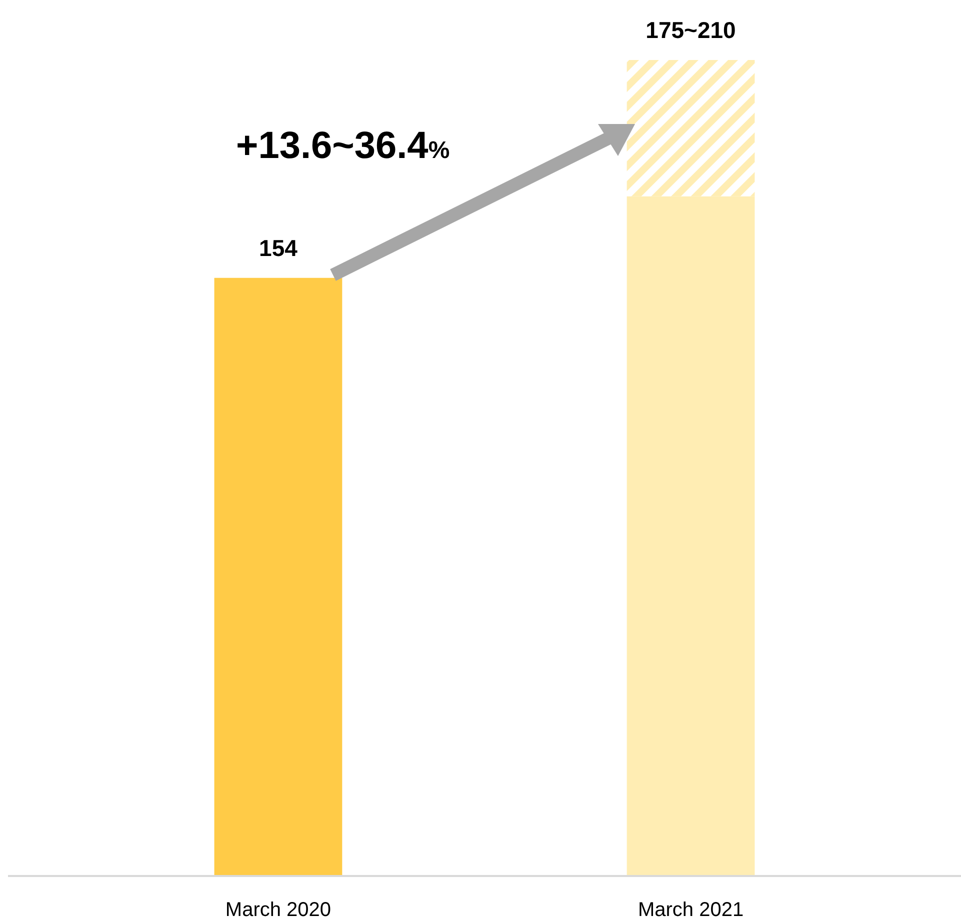  What do you see at coordinates (691, 910) in the screenshot?
I see `x-tick-label: March 2021` at bounding box center [691, 910].